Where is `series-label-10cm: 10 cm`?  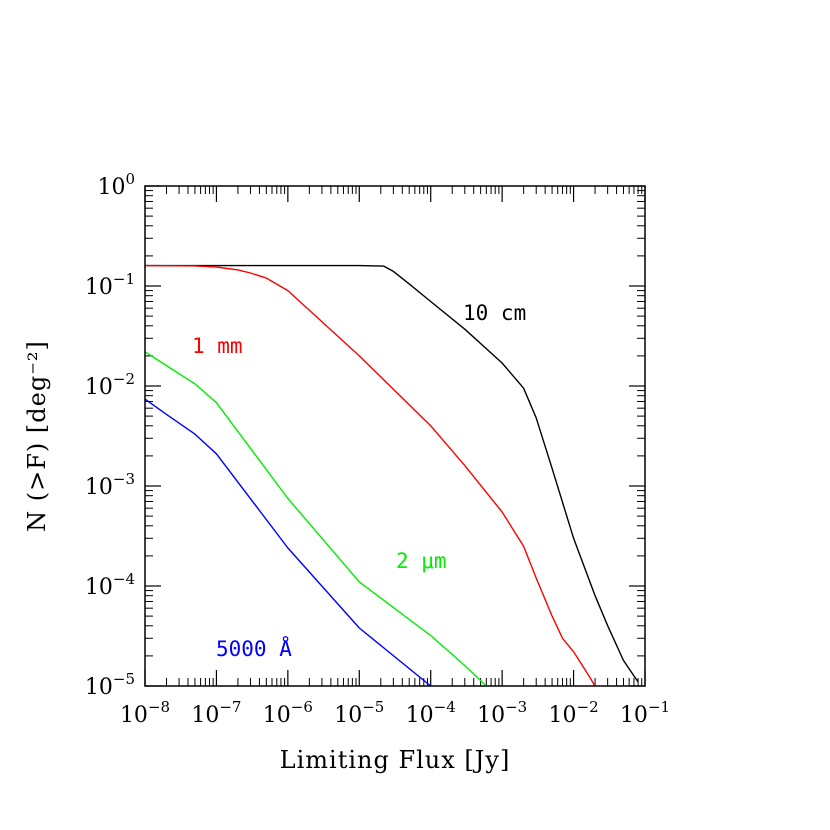 series-label-10cm: 10 cm is located at coordinates (494, 313).